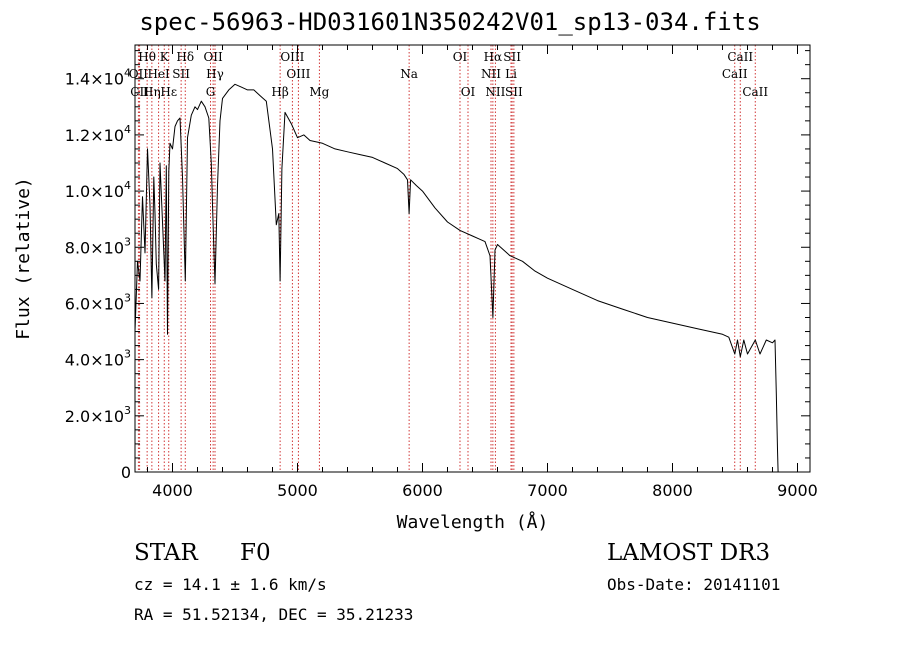  I want to click on y-tick-label-14000: 1.4×10⁴, so click(98, 78).